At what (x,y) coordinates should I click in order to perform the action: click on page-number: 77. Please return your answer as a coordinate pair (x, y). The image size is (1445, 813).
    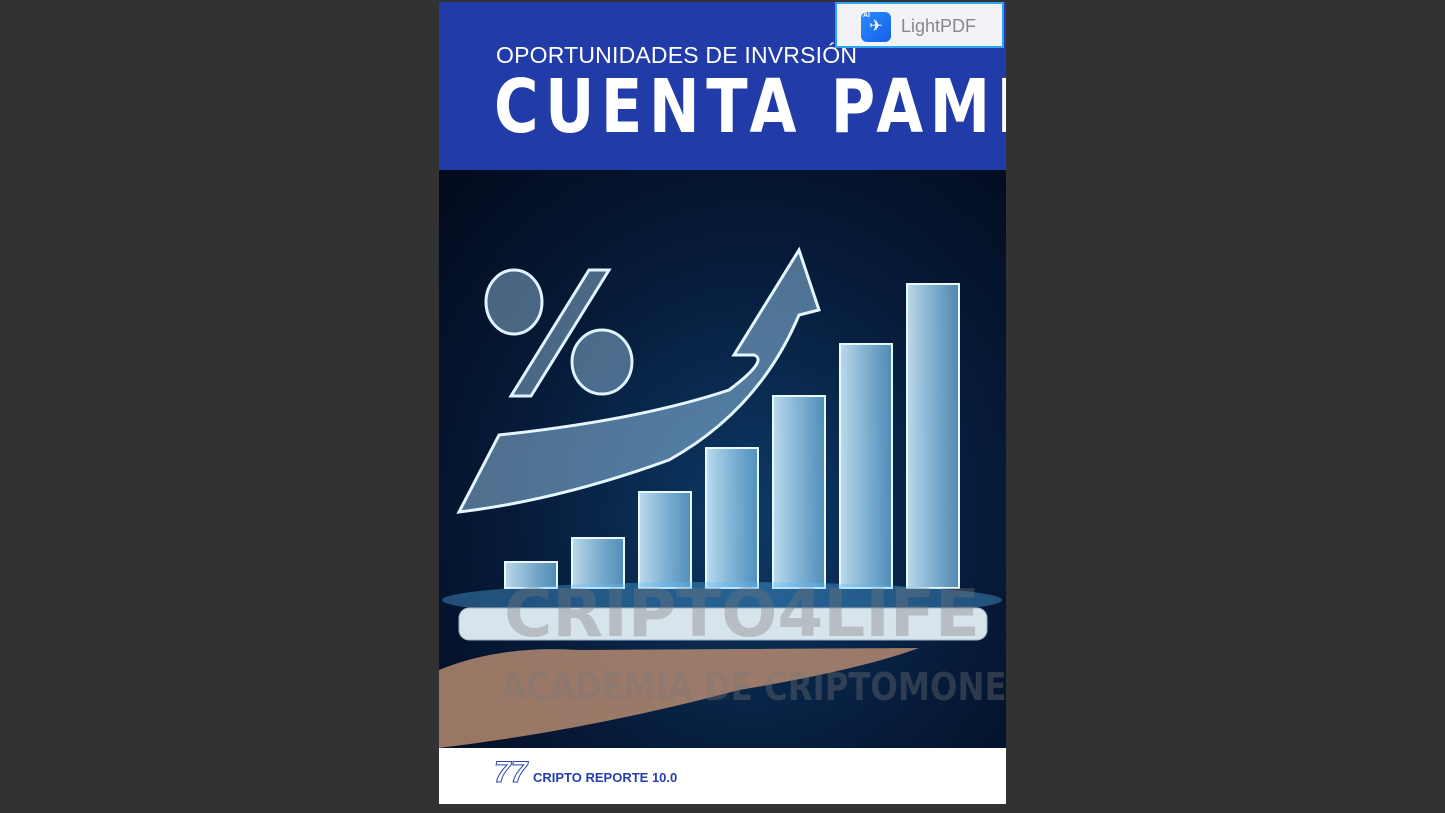
    Looking at the image, I should click on (510, 773).